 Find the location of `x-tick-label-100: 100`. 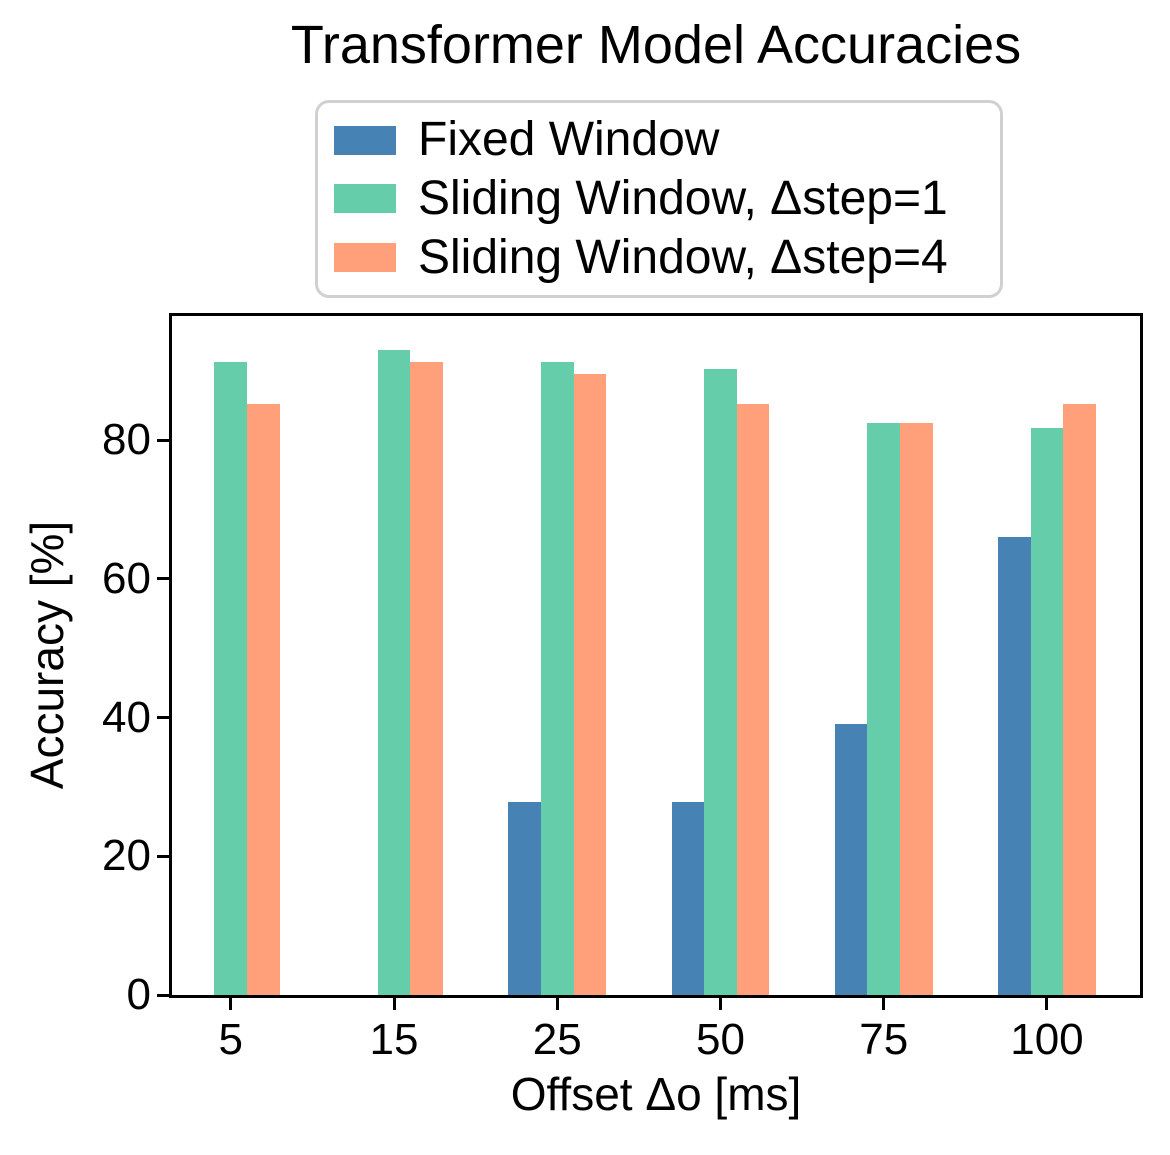

x-tick-label-100: 100 is located at coordinates (1047, 1039).